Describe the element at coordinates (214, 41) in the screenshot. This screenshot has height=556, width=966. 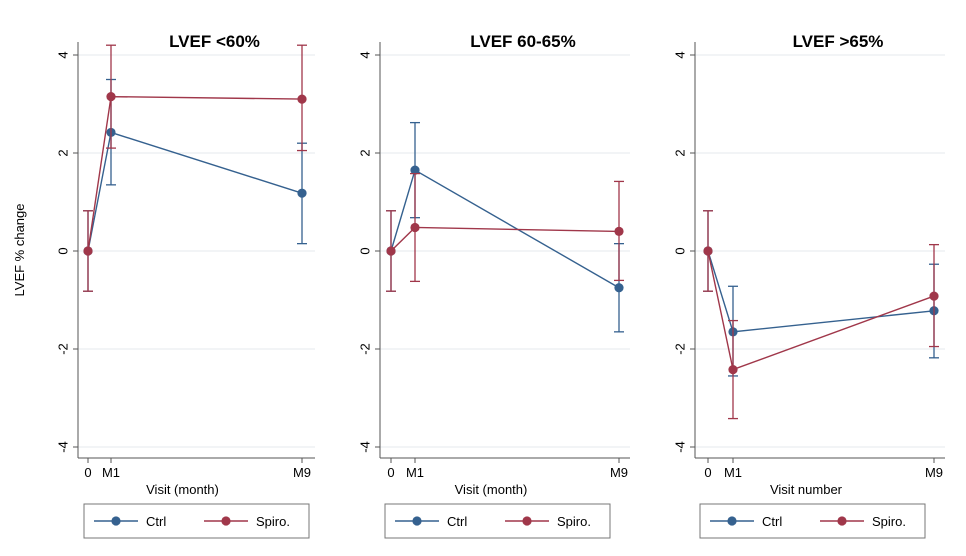
I see `panel-title: LVEF <60%` at that location.